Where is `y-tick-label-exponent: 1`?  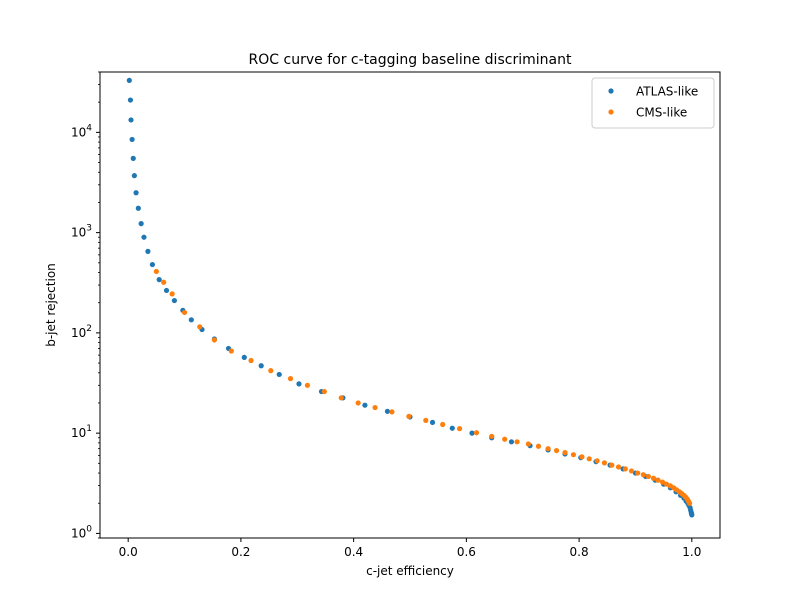
y-tick-label-exponent: 1 is located at coordinates (89, 429).